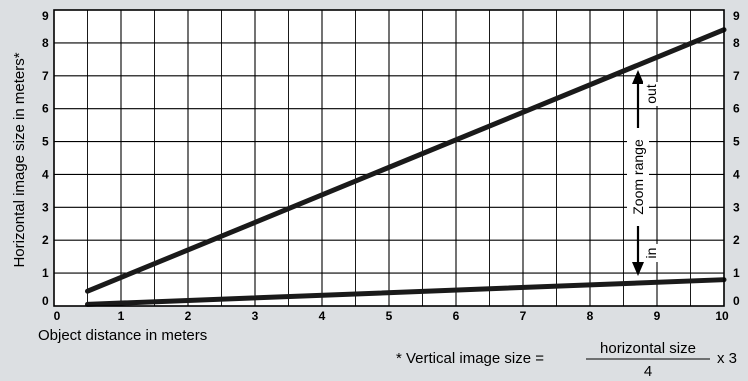 Image resolution: width=748 pixels, height=381 pixels. What do you see at coordinates (57, 316) in the screenshot?
I see `x-tick-label: 0` at bounding box center [57, 316].